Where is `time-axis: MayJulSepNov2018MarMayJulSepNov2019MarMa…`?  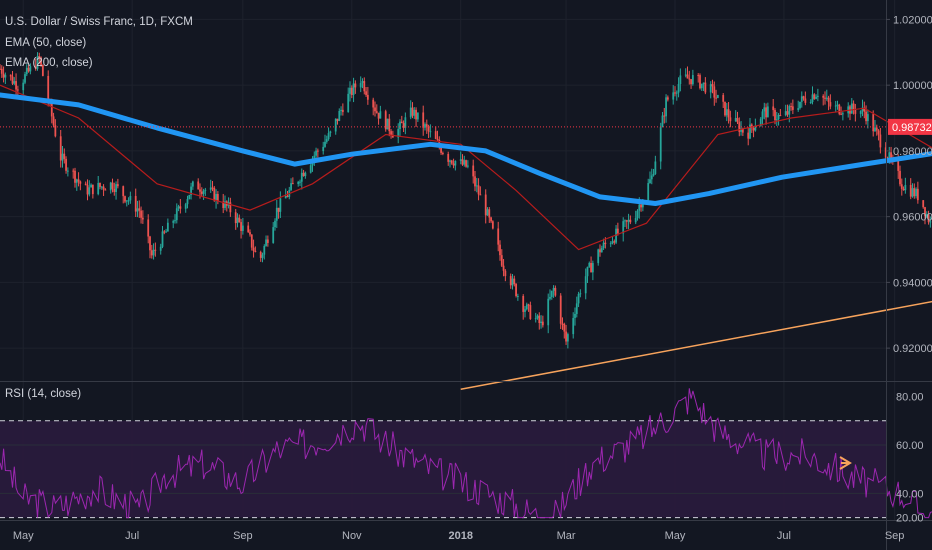 time-axis: MayJulSepNov2018MarMayJulSepNov2019MarMa… is located at coordinates (472, 536).